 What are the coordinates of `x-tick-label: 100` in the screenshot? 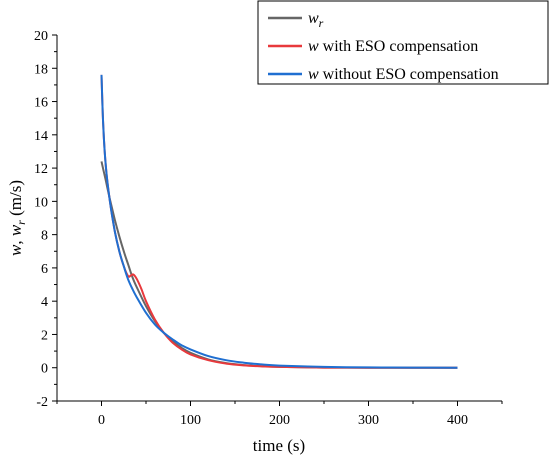 It's located at (190, 420).